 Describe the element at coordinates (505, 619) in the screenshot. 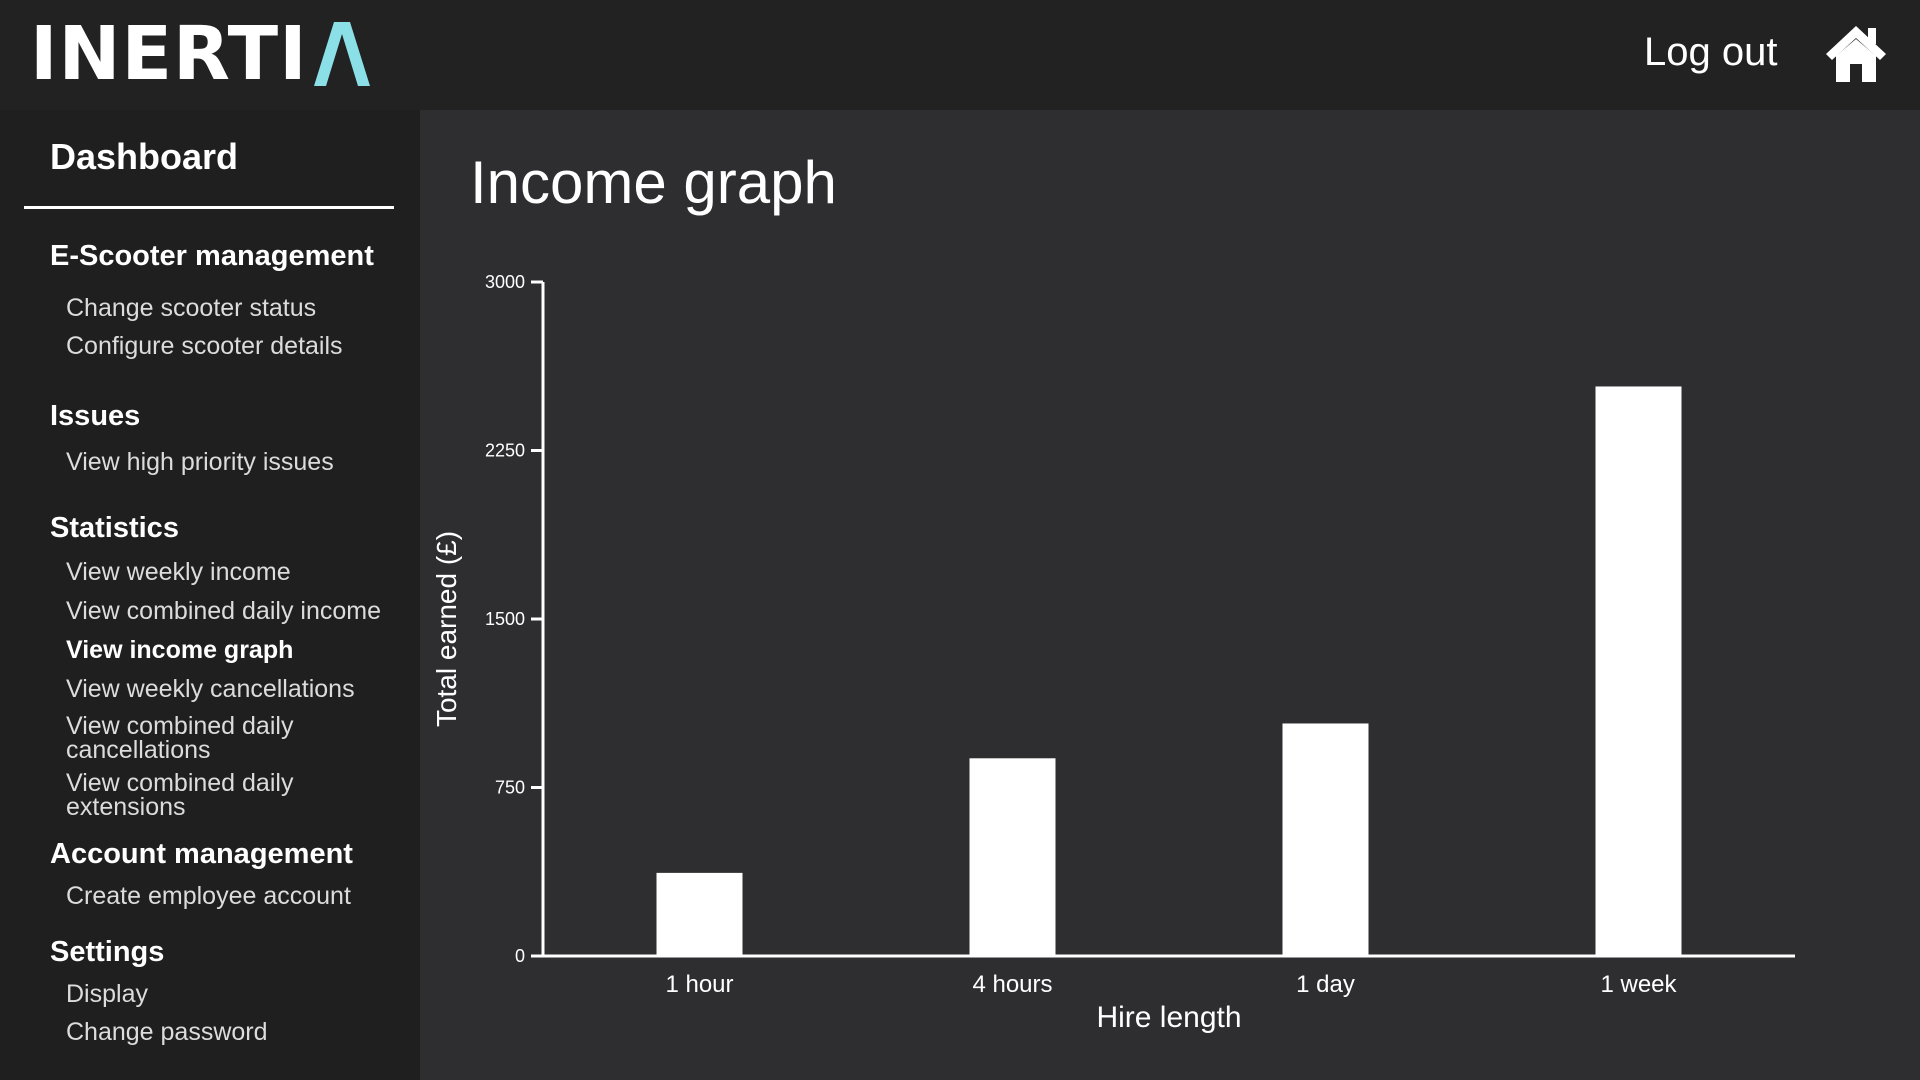

I see `y-tick-label: 1500` at that location.